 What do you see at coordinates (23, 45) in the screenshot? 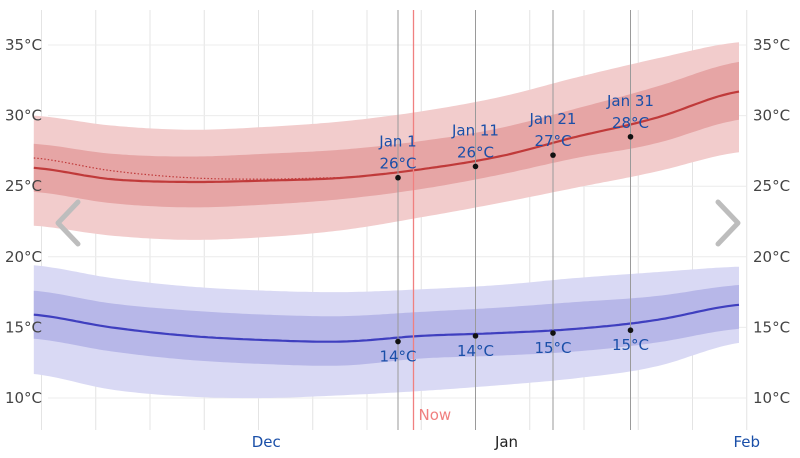
I see `y-tick-left: 35°C` at bounding box center [23, 45].